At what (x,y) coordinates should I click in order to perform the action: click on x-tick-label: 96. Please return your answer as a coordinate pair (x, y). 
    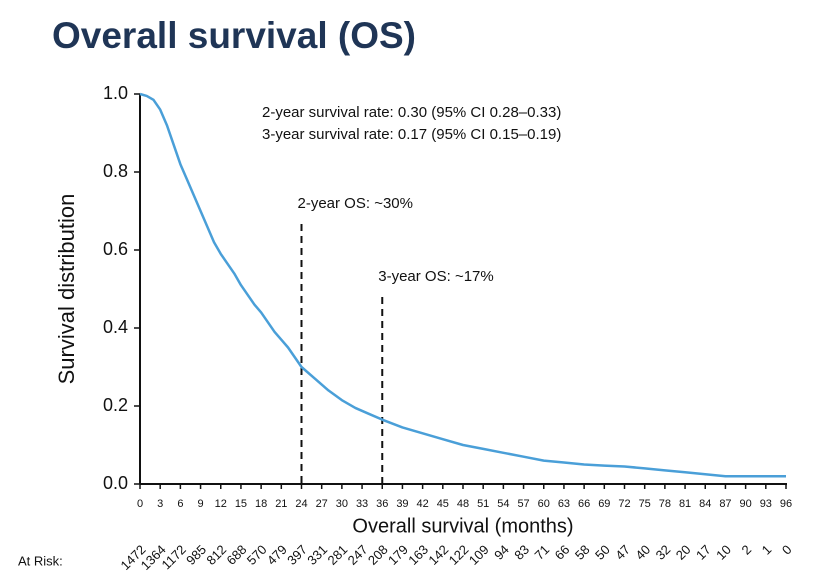
    Looking at the image, I should click on (786, 504).